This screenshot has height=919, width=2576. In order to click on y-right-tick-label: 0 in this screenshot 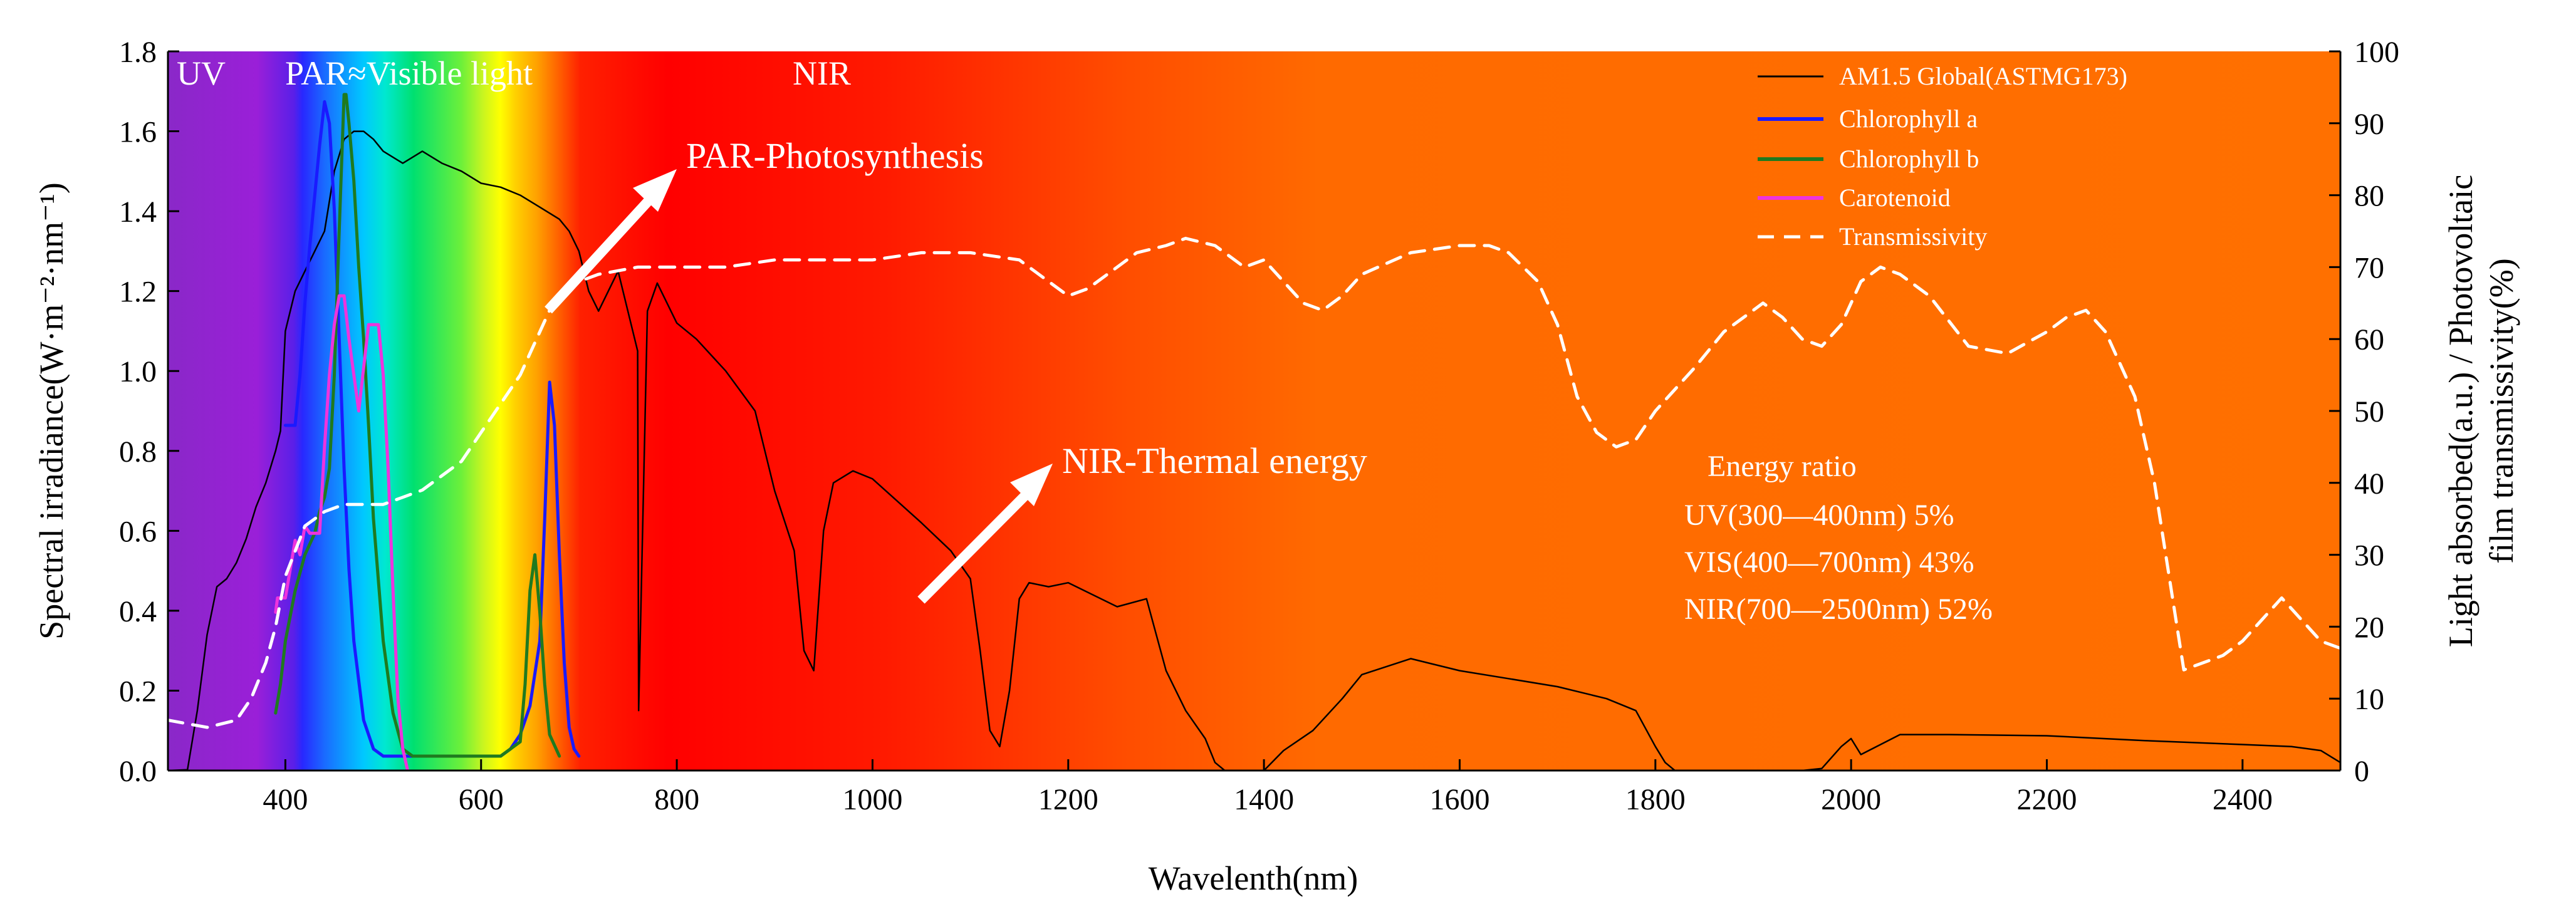, I will do `click(2361, 771)`.